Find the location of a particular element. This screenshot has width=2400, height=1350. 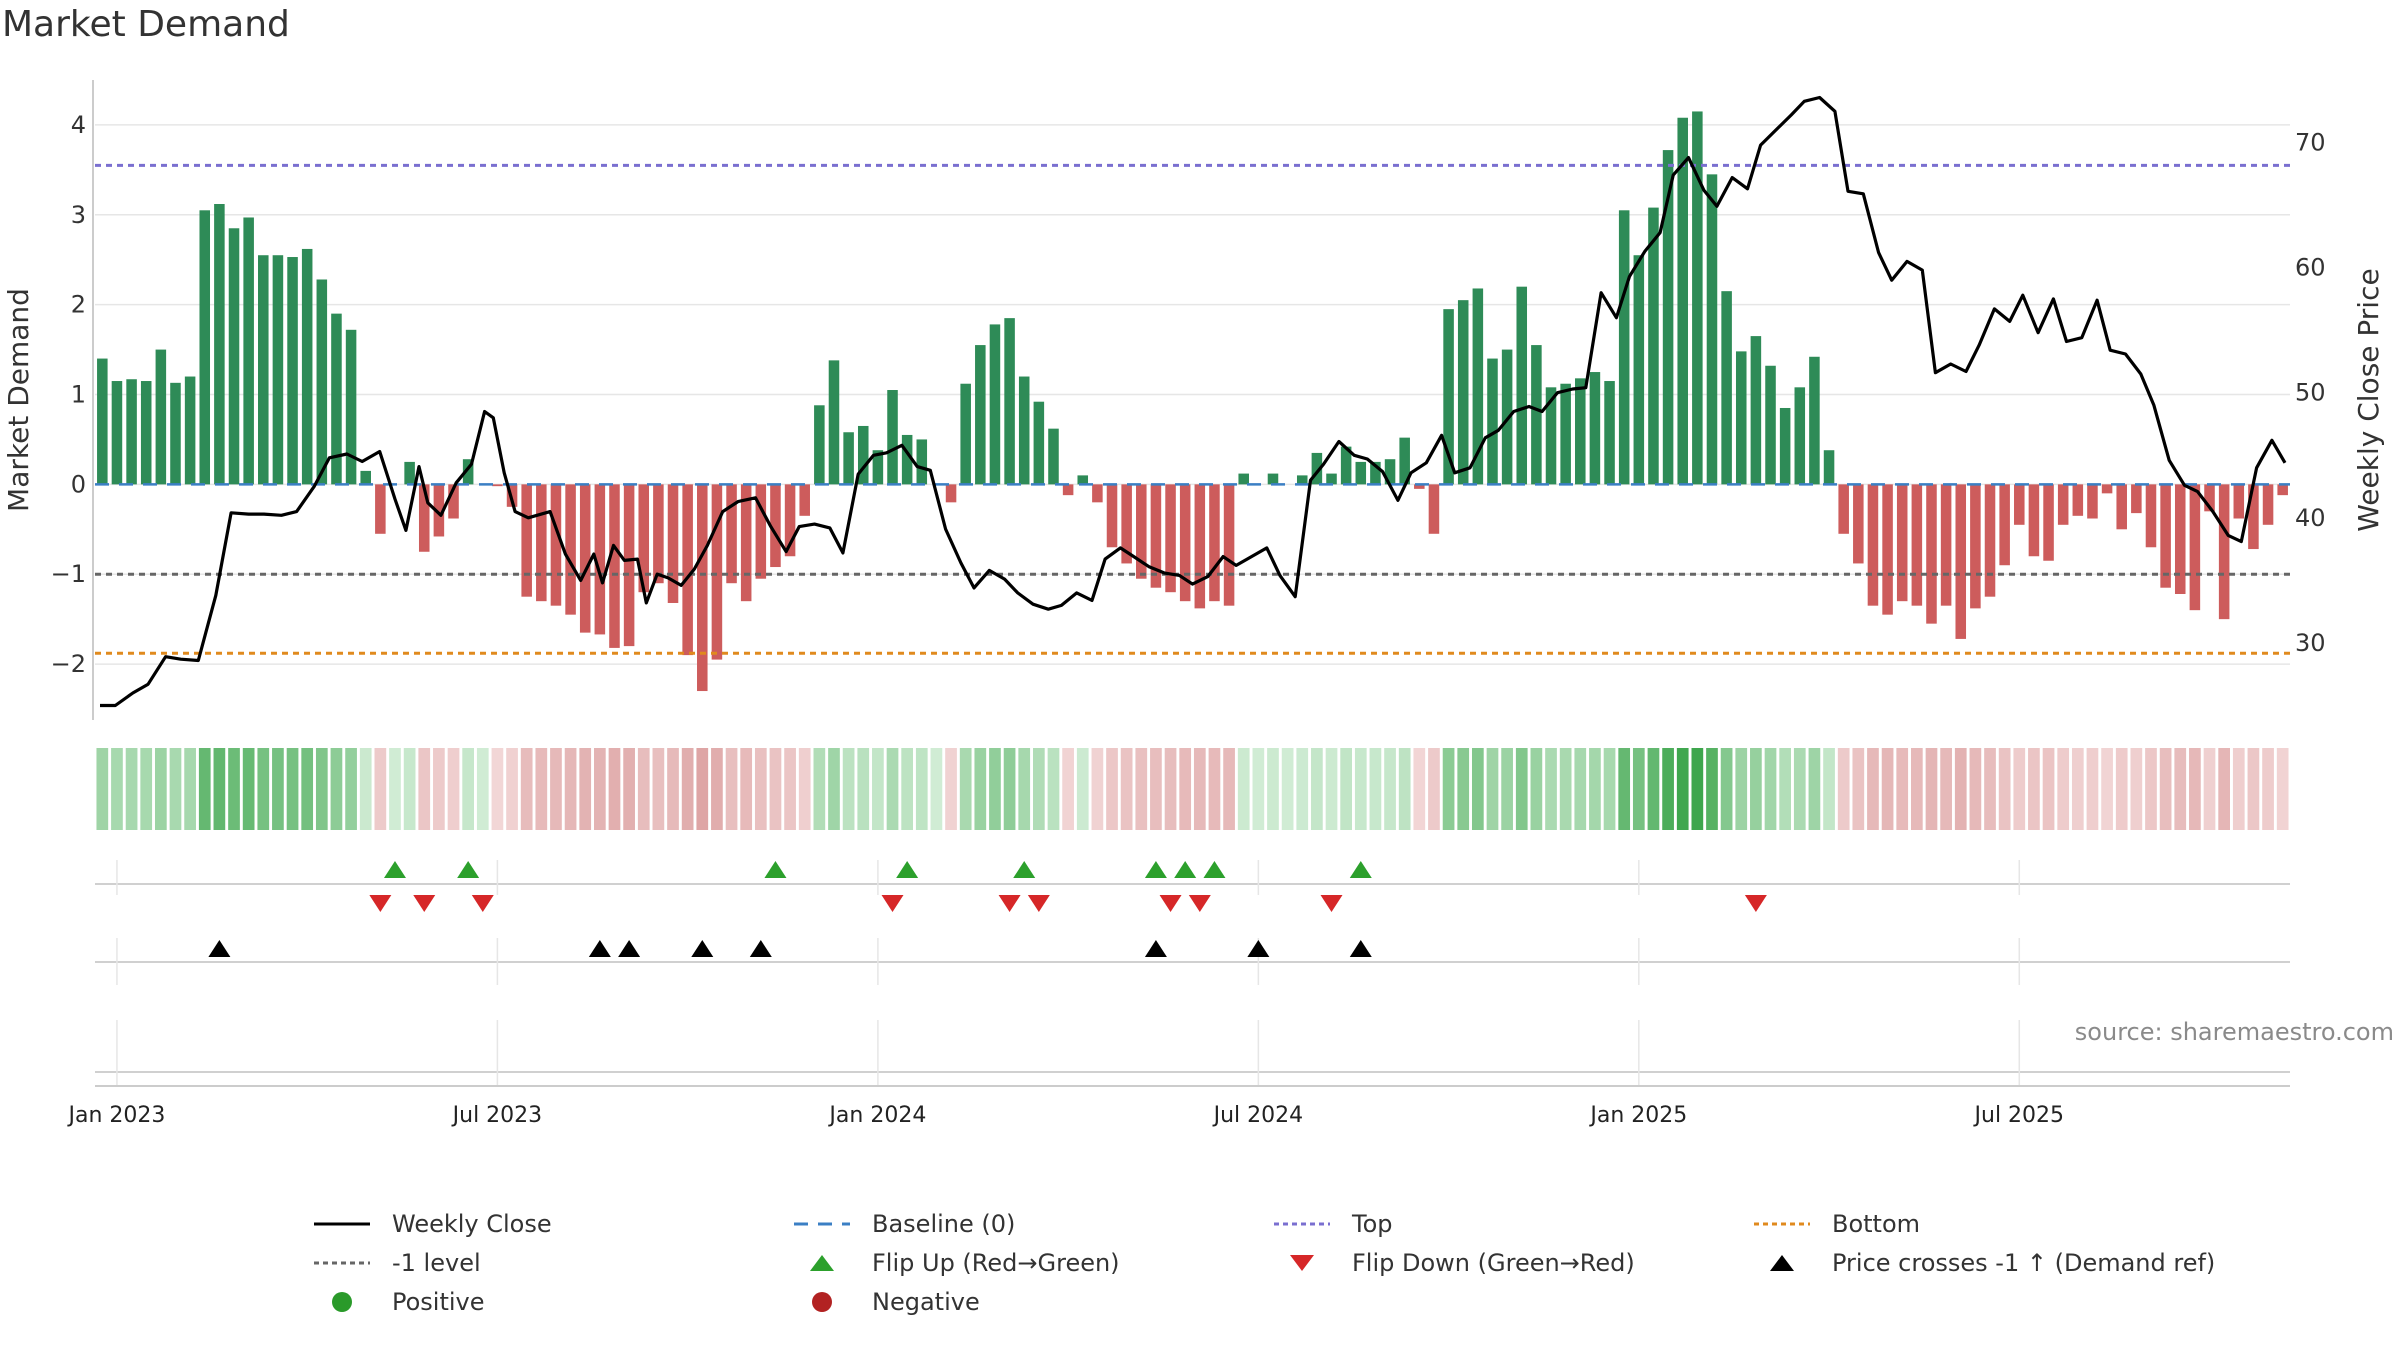

chart-title: Market Demand is located at coordinates (146, 24).